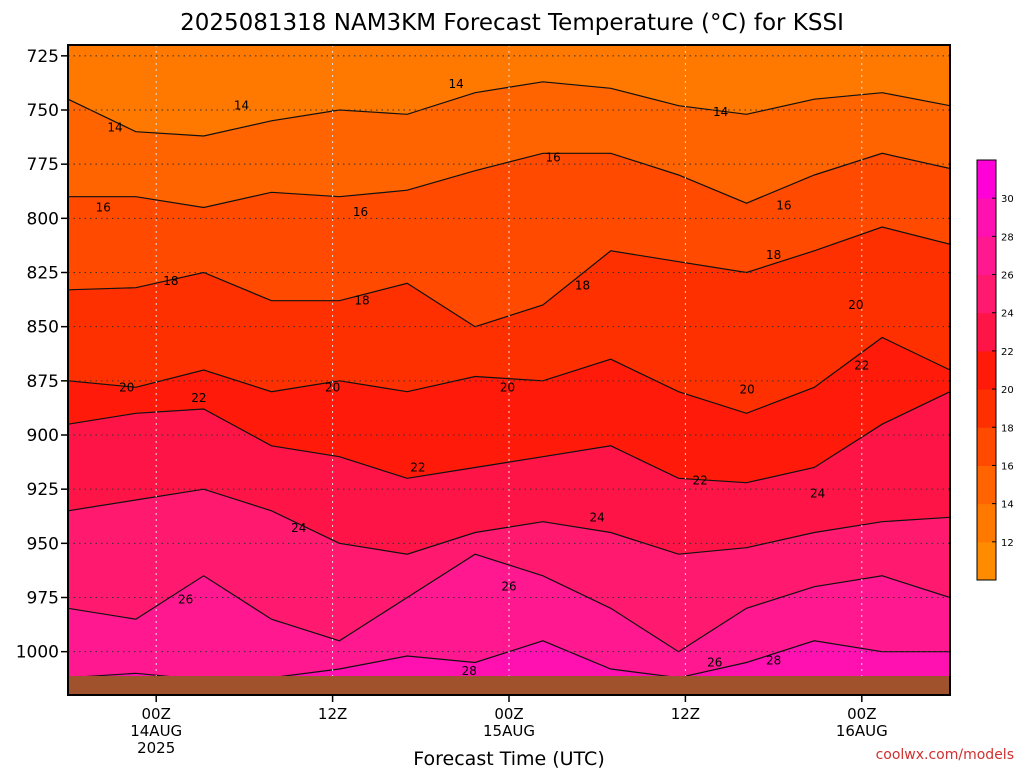 Image resolution: width=1024 pixels, height=768 pixels. I want to click on colorbar-label: 16, so click(1007, 466).